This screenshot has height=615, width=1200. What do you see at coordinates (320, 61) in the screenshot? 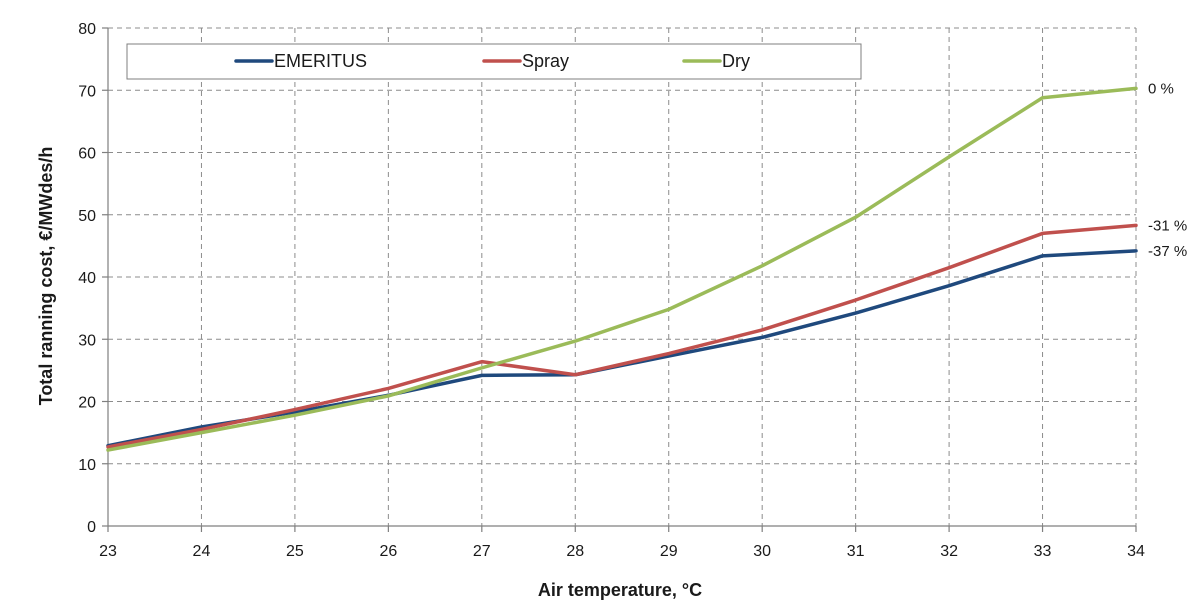
I see `legend-label-emeritus: EMERITUS` at bounding box center [320, 61].